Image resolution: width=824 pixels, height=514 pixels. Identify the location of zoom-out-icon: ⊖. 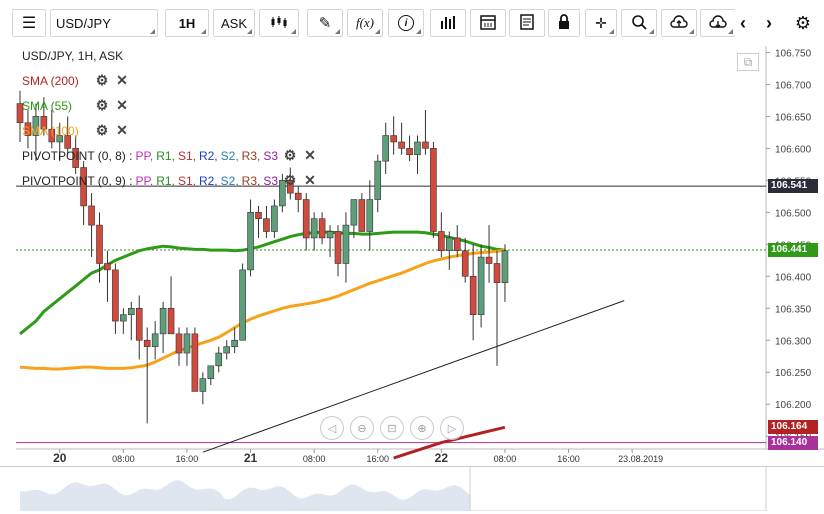
(362, 428).